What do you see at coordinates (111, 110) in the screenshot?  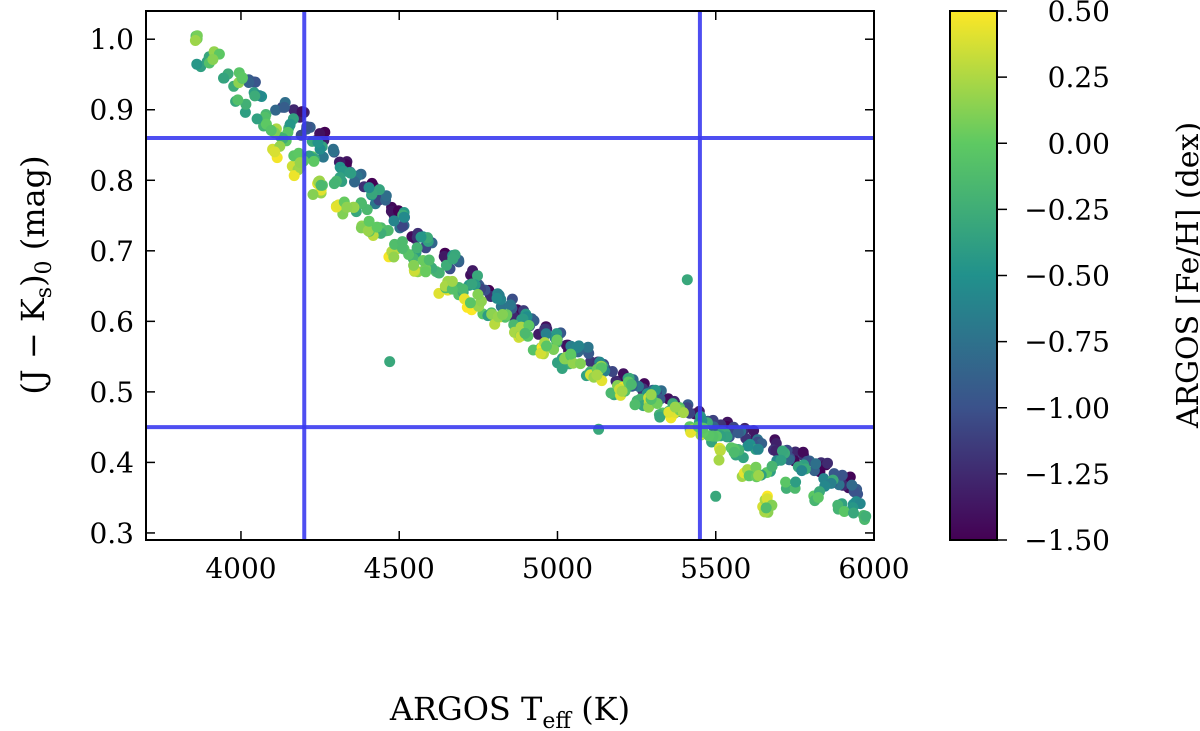 I see `y-tick-label: 0.9` at bounding box center [111, 110].